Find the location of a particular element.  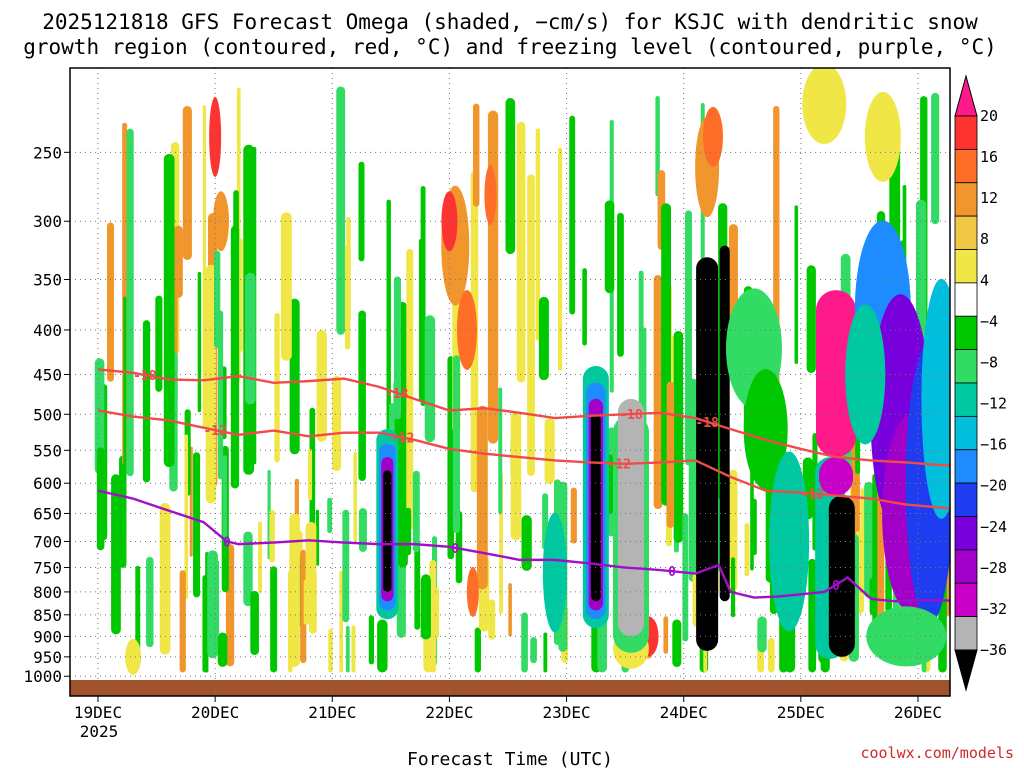

contour--18 is located at coordinates (523, 417).